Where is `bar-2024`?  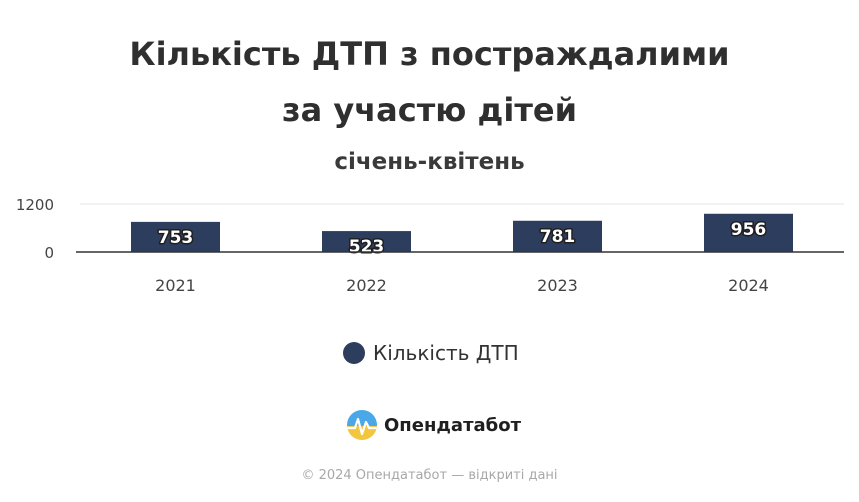 bar-2024 is located at coordinates (748, 232).